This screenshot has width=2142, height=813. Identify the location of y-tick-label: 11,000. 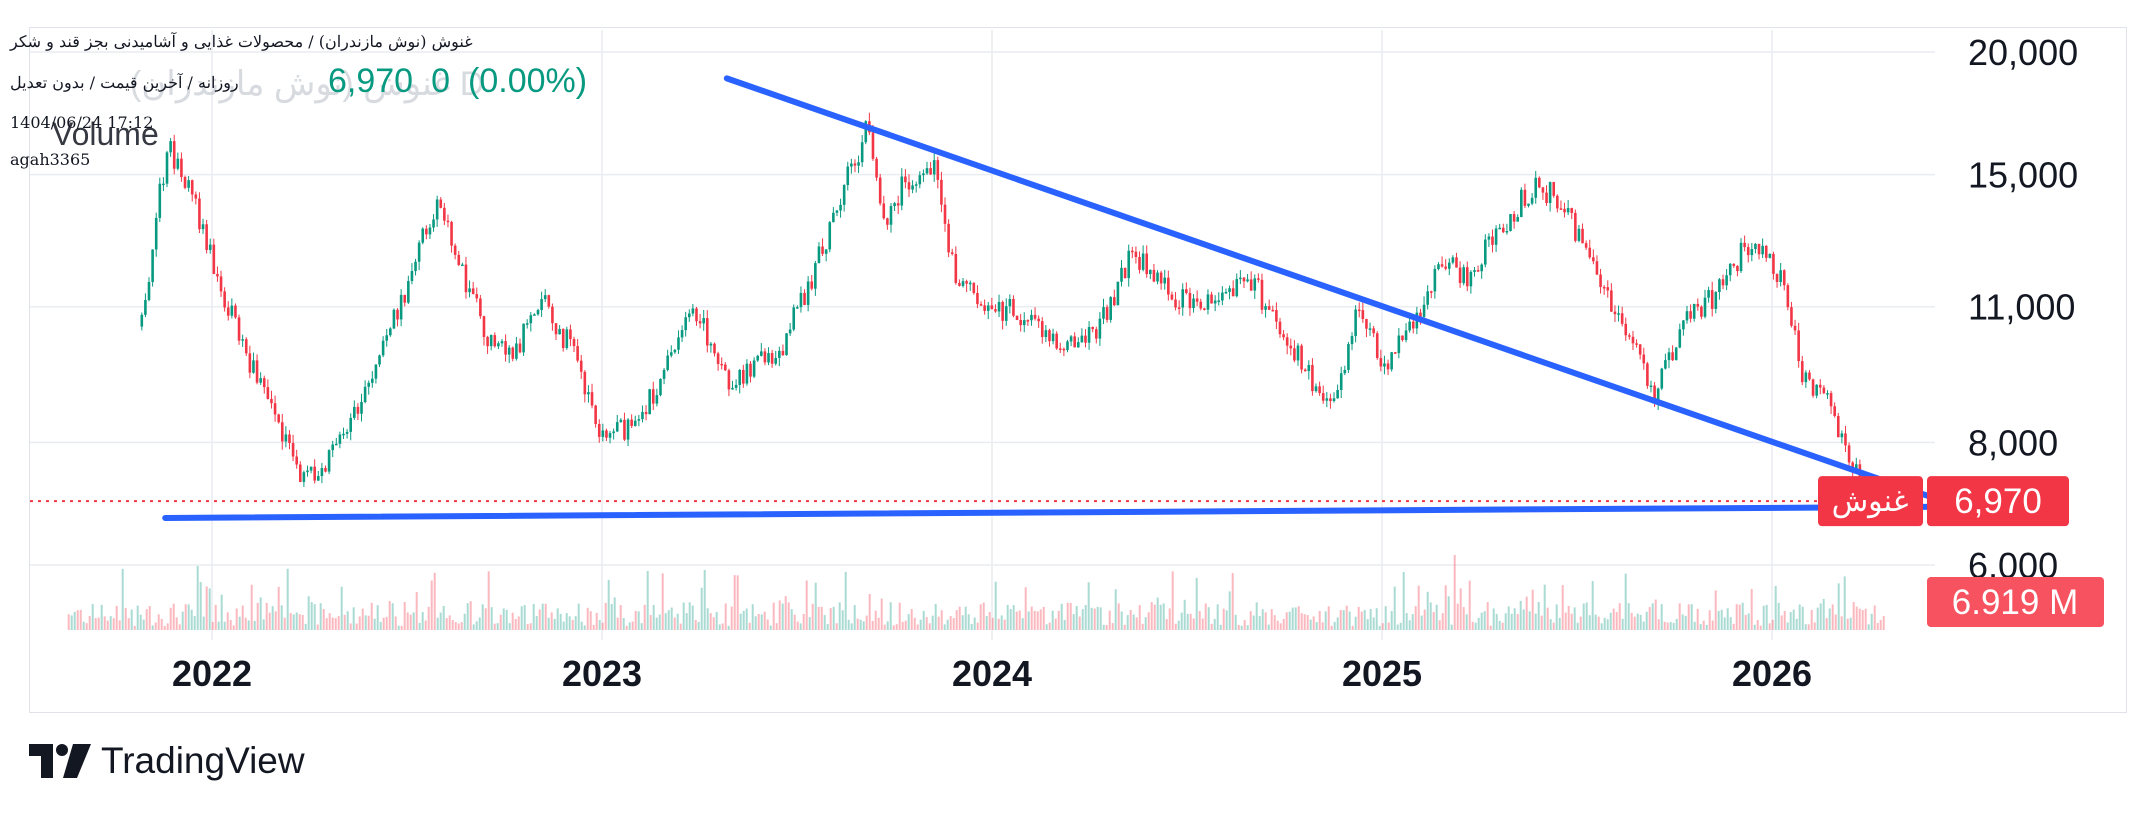
(2021, 307).